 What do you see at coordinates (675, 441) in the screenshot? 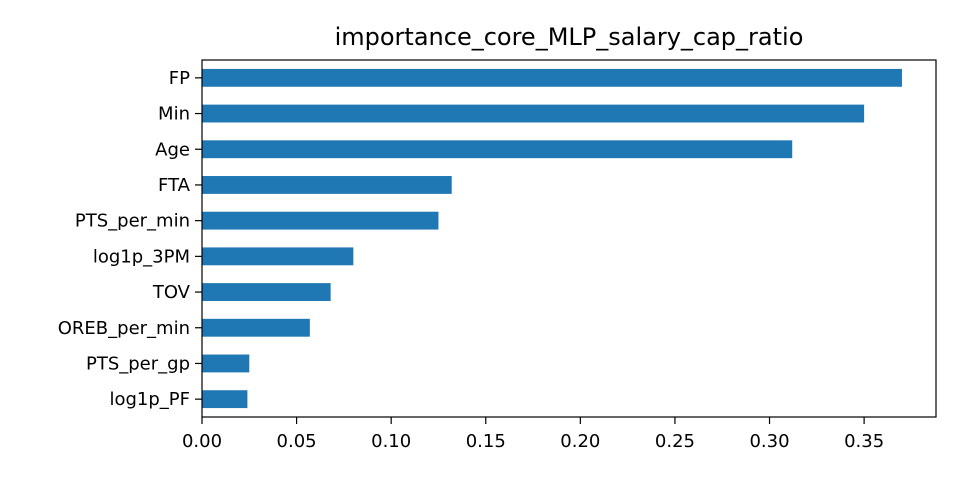
I see `x-tick-label: 0.25` at bounding box center [675, 441].